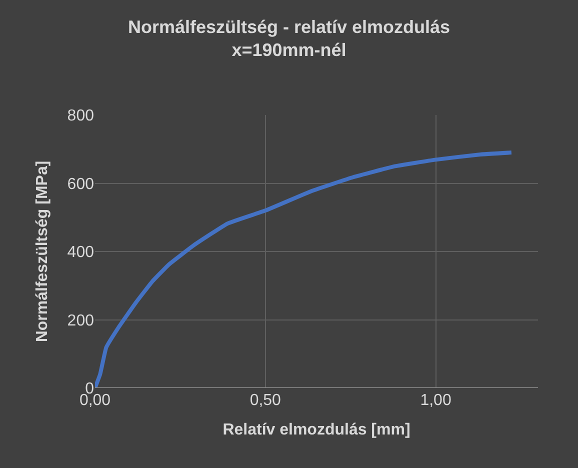 The width and height of the screenshot is (578, 468). Describe the element at coordinates (266, 400) in the screenshot. I see `x-tick-label: 0,50` at that location.